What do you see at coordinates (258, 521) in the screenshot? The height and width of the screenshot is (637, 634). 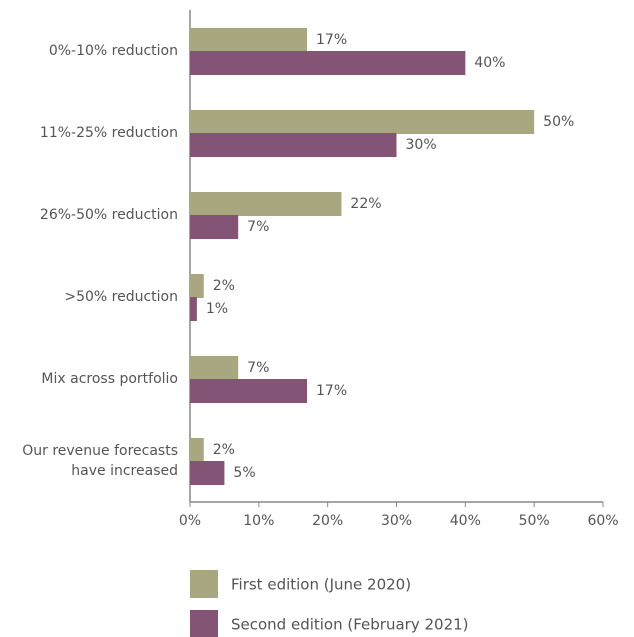 I see `x-tick-label: 10%` at bounding box center [258, 521].